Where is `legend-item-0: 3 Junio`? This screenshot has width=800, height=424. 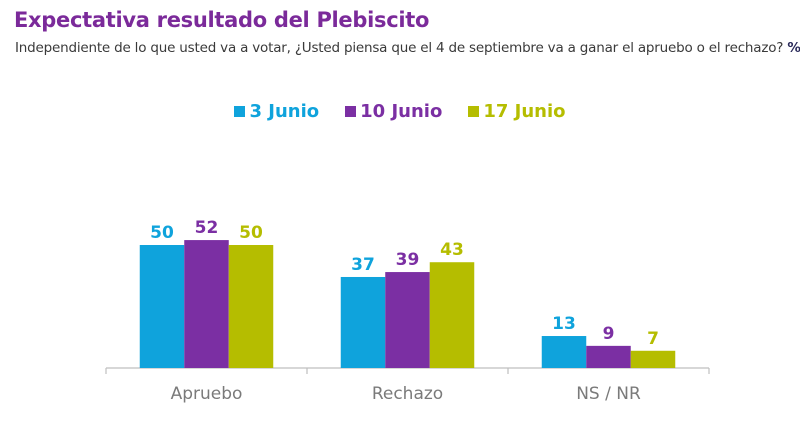 legend-item-0: 3 Junio is located at coordinates (276, 111).